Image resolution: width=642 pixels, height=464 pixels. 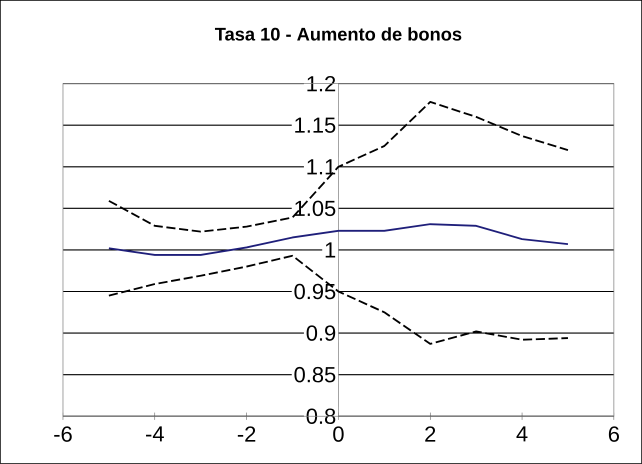 What do you see at coordinates (321, 333) in the screenshot?
I see `y-tick-label: 0.9` at bounding box center [321, 333].